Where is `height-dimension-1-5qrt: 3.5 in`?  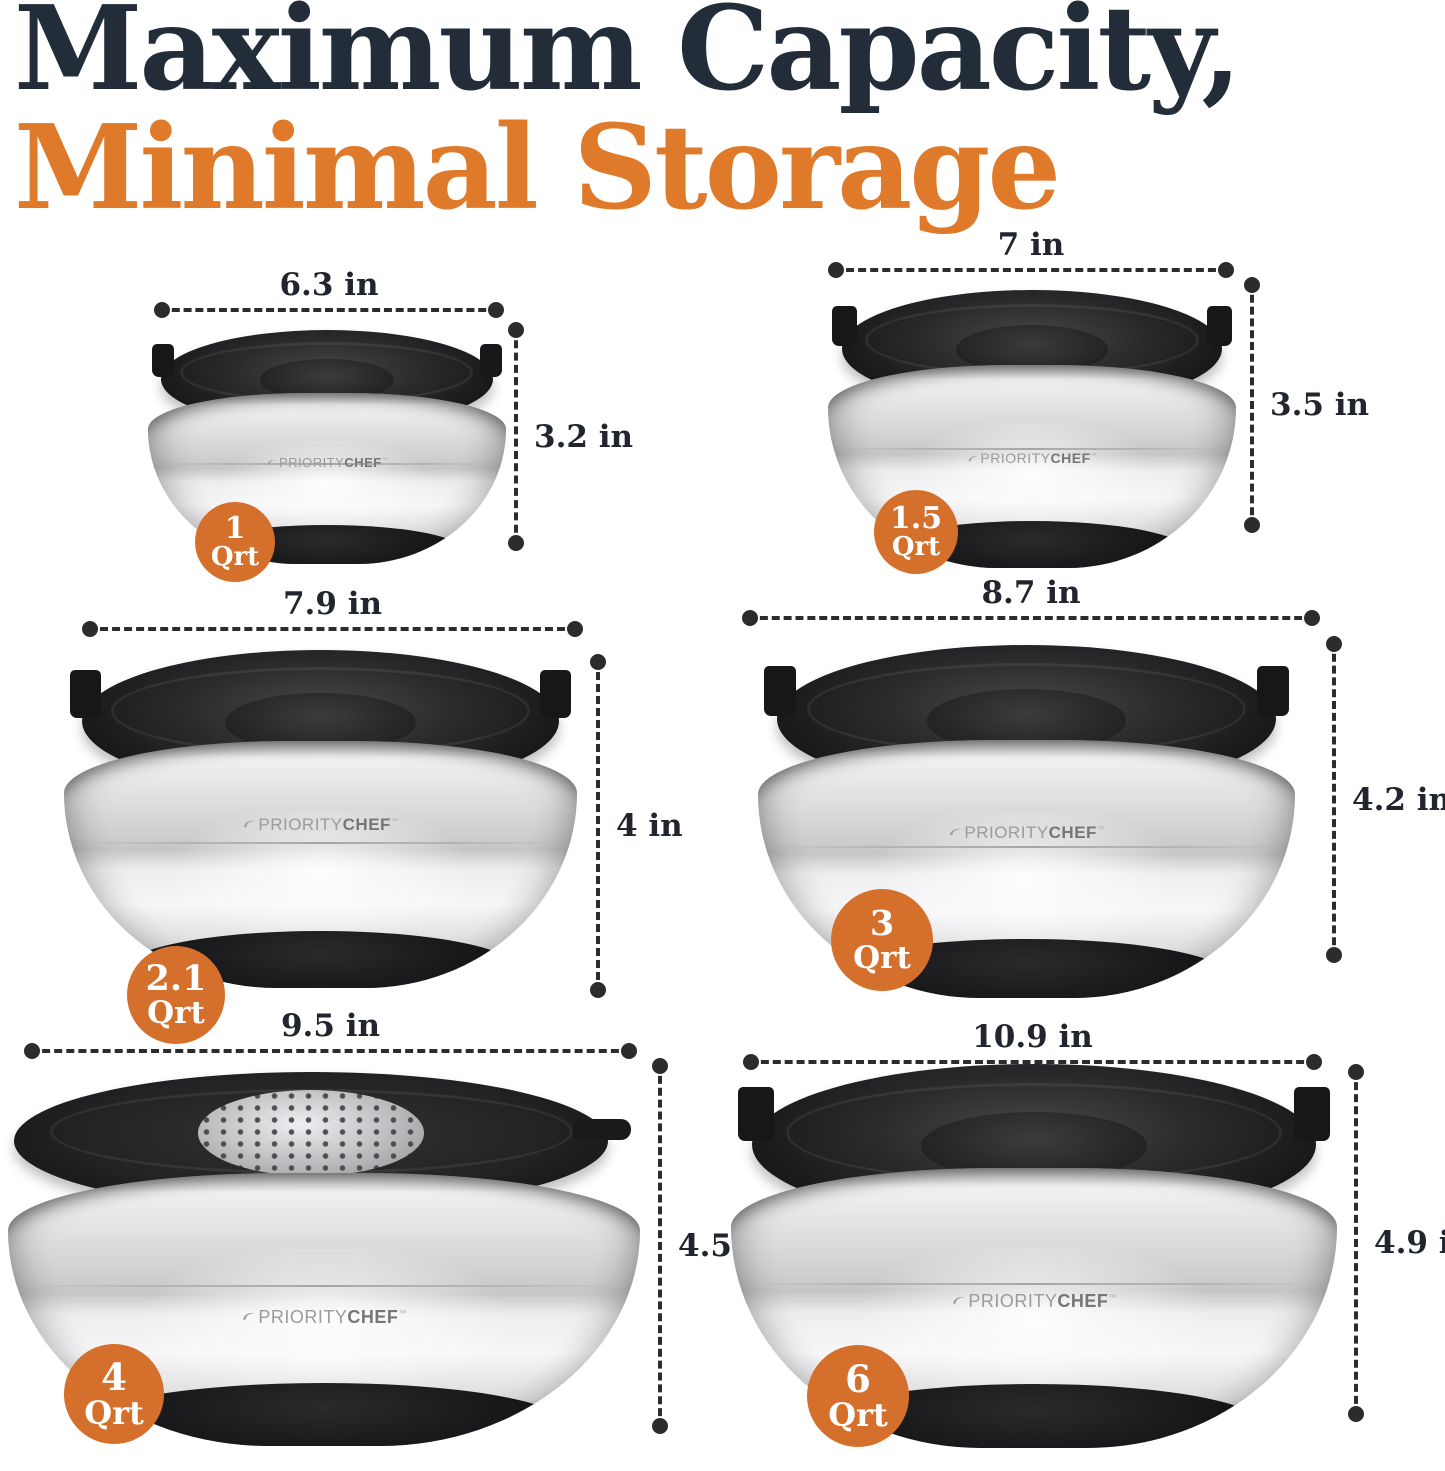 height-dimension-1-5qrt: 3.5 in is located at coordinates (1306, 405).